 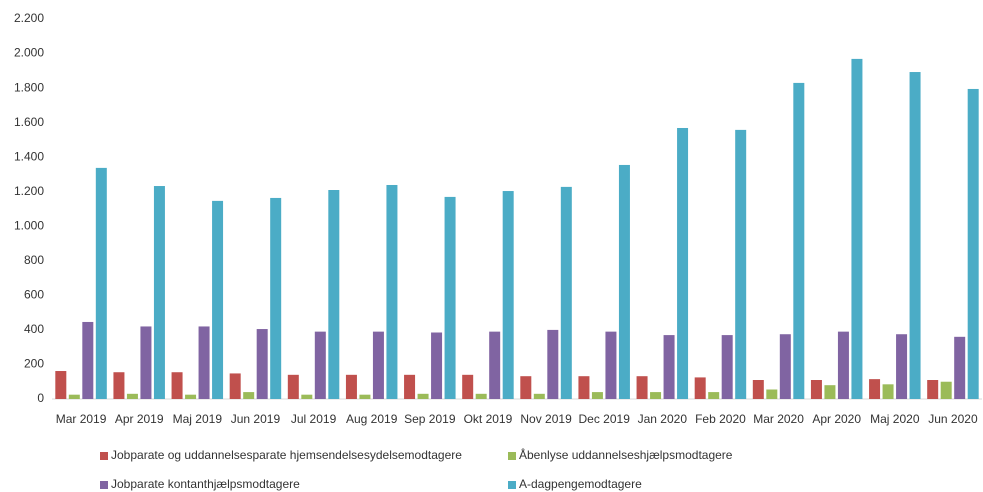 What do you see at coordinates (256, 419) in the screenshot?
I see `x-tick-label: Jun 2019` at bounding box center [256, 419].